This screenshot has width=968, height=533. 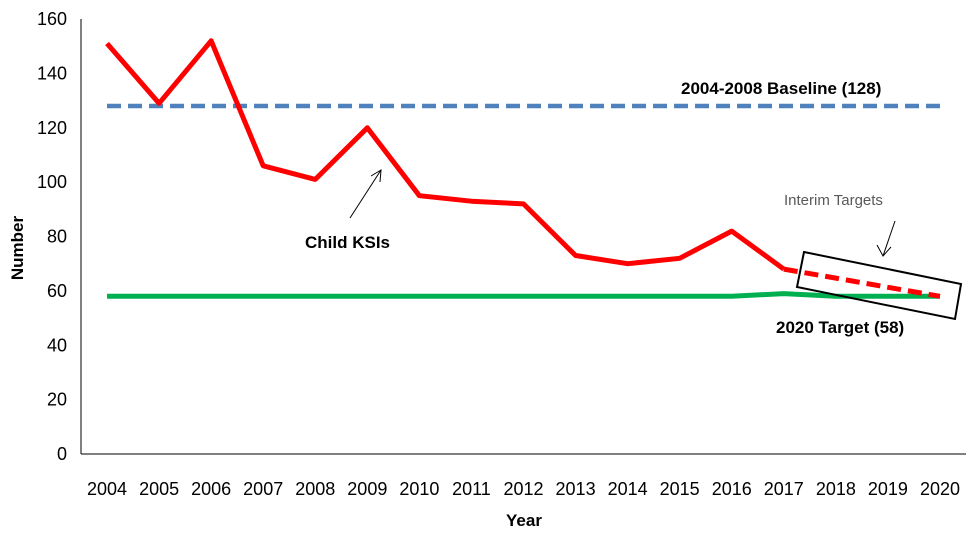 I want to click on x-tick-label: 2013, so click(x=576, y=489).